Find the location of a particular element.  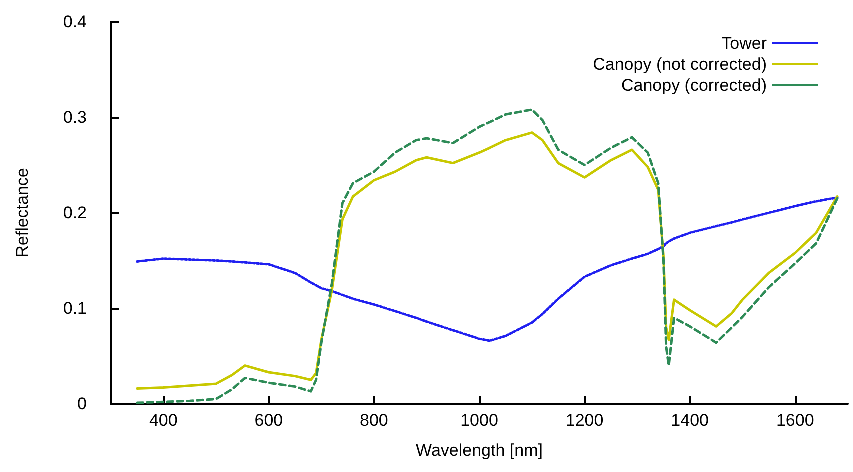

y-tick-label: 0.3 is located at coordinates (75, 117).